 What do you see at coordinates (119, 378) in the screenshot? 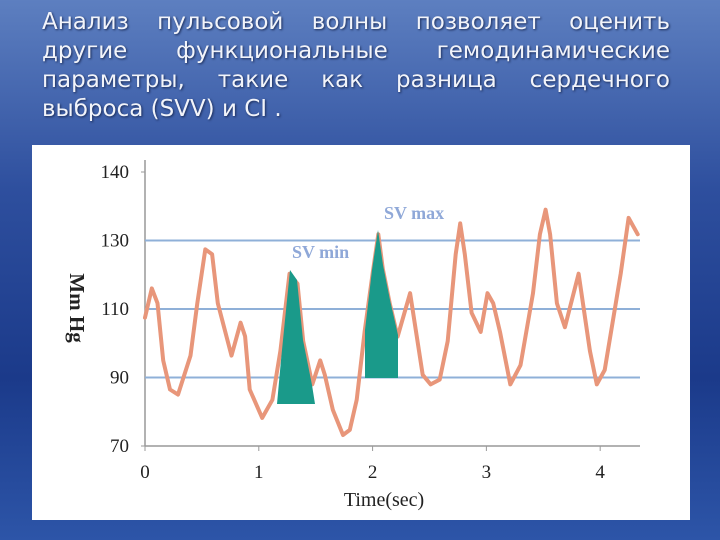
I see `y-tick-label: 90` at bounding box center [119, 378].